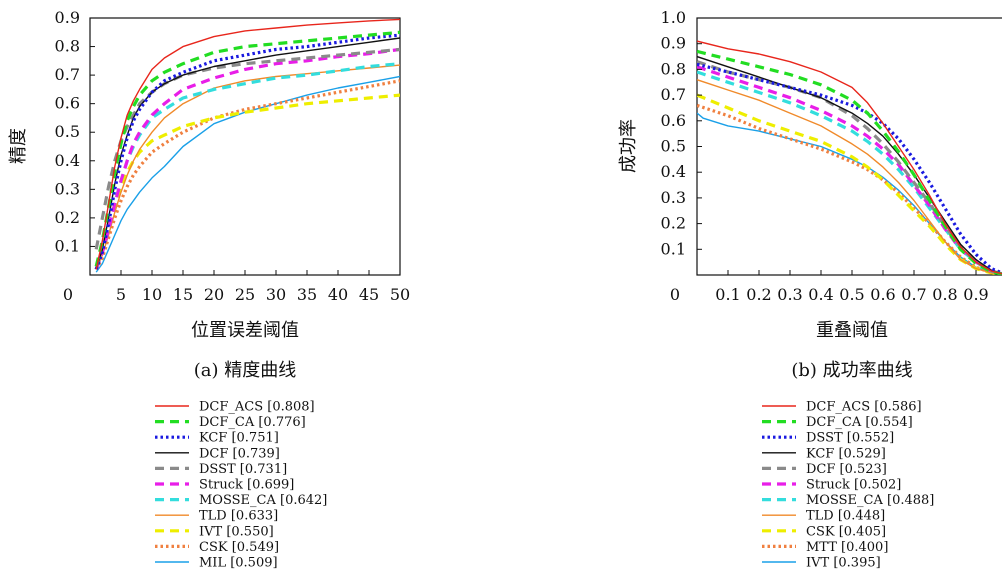 Image resolution: width=1002 pixels, height=583 pixels. Describe the element at coordinates (843, 563) in the screenshot. I see `legend-label: IVT [0.395]` at that location.